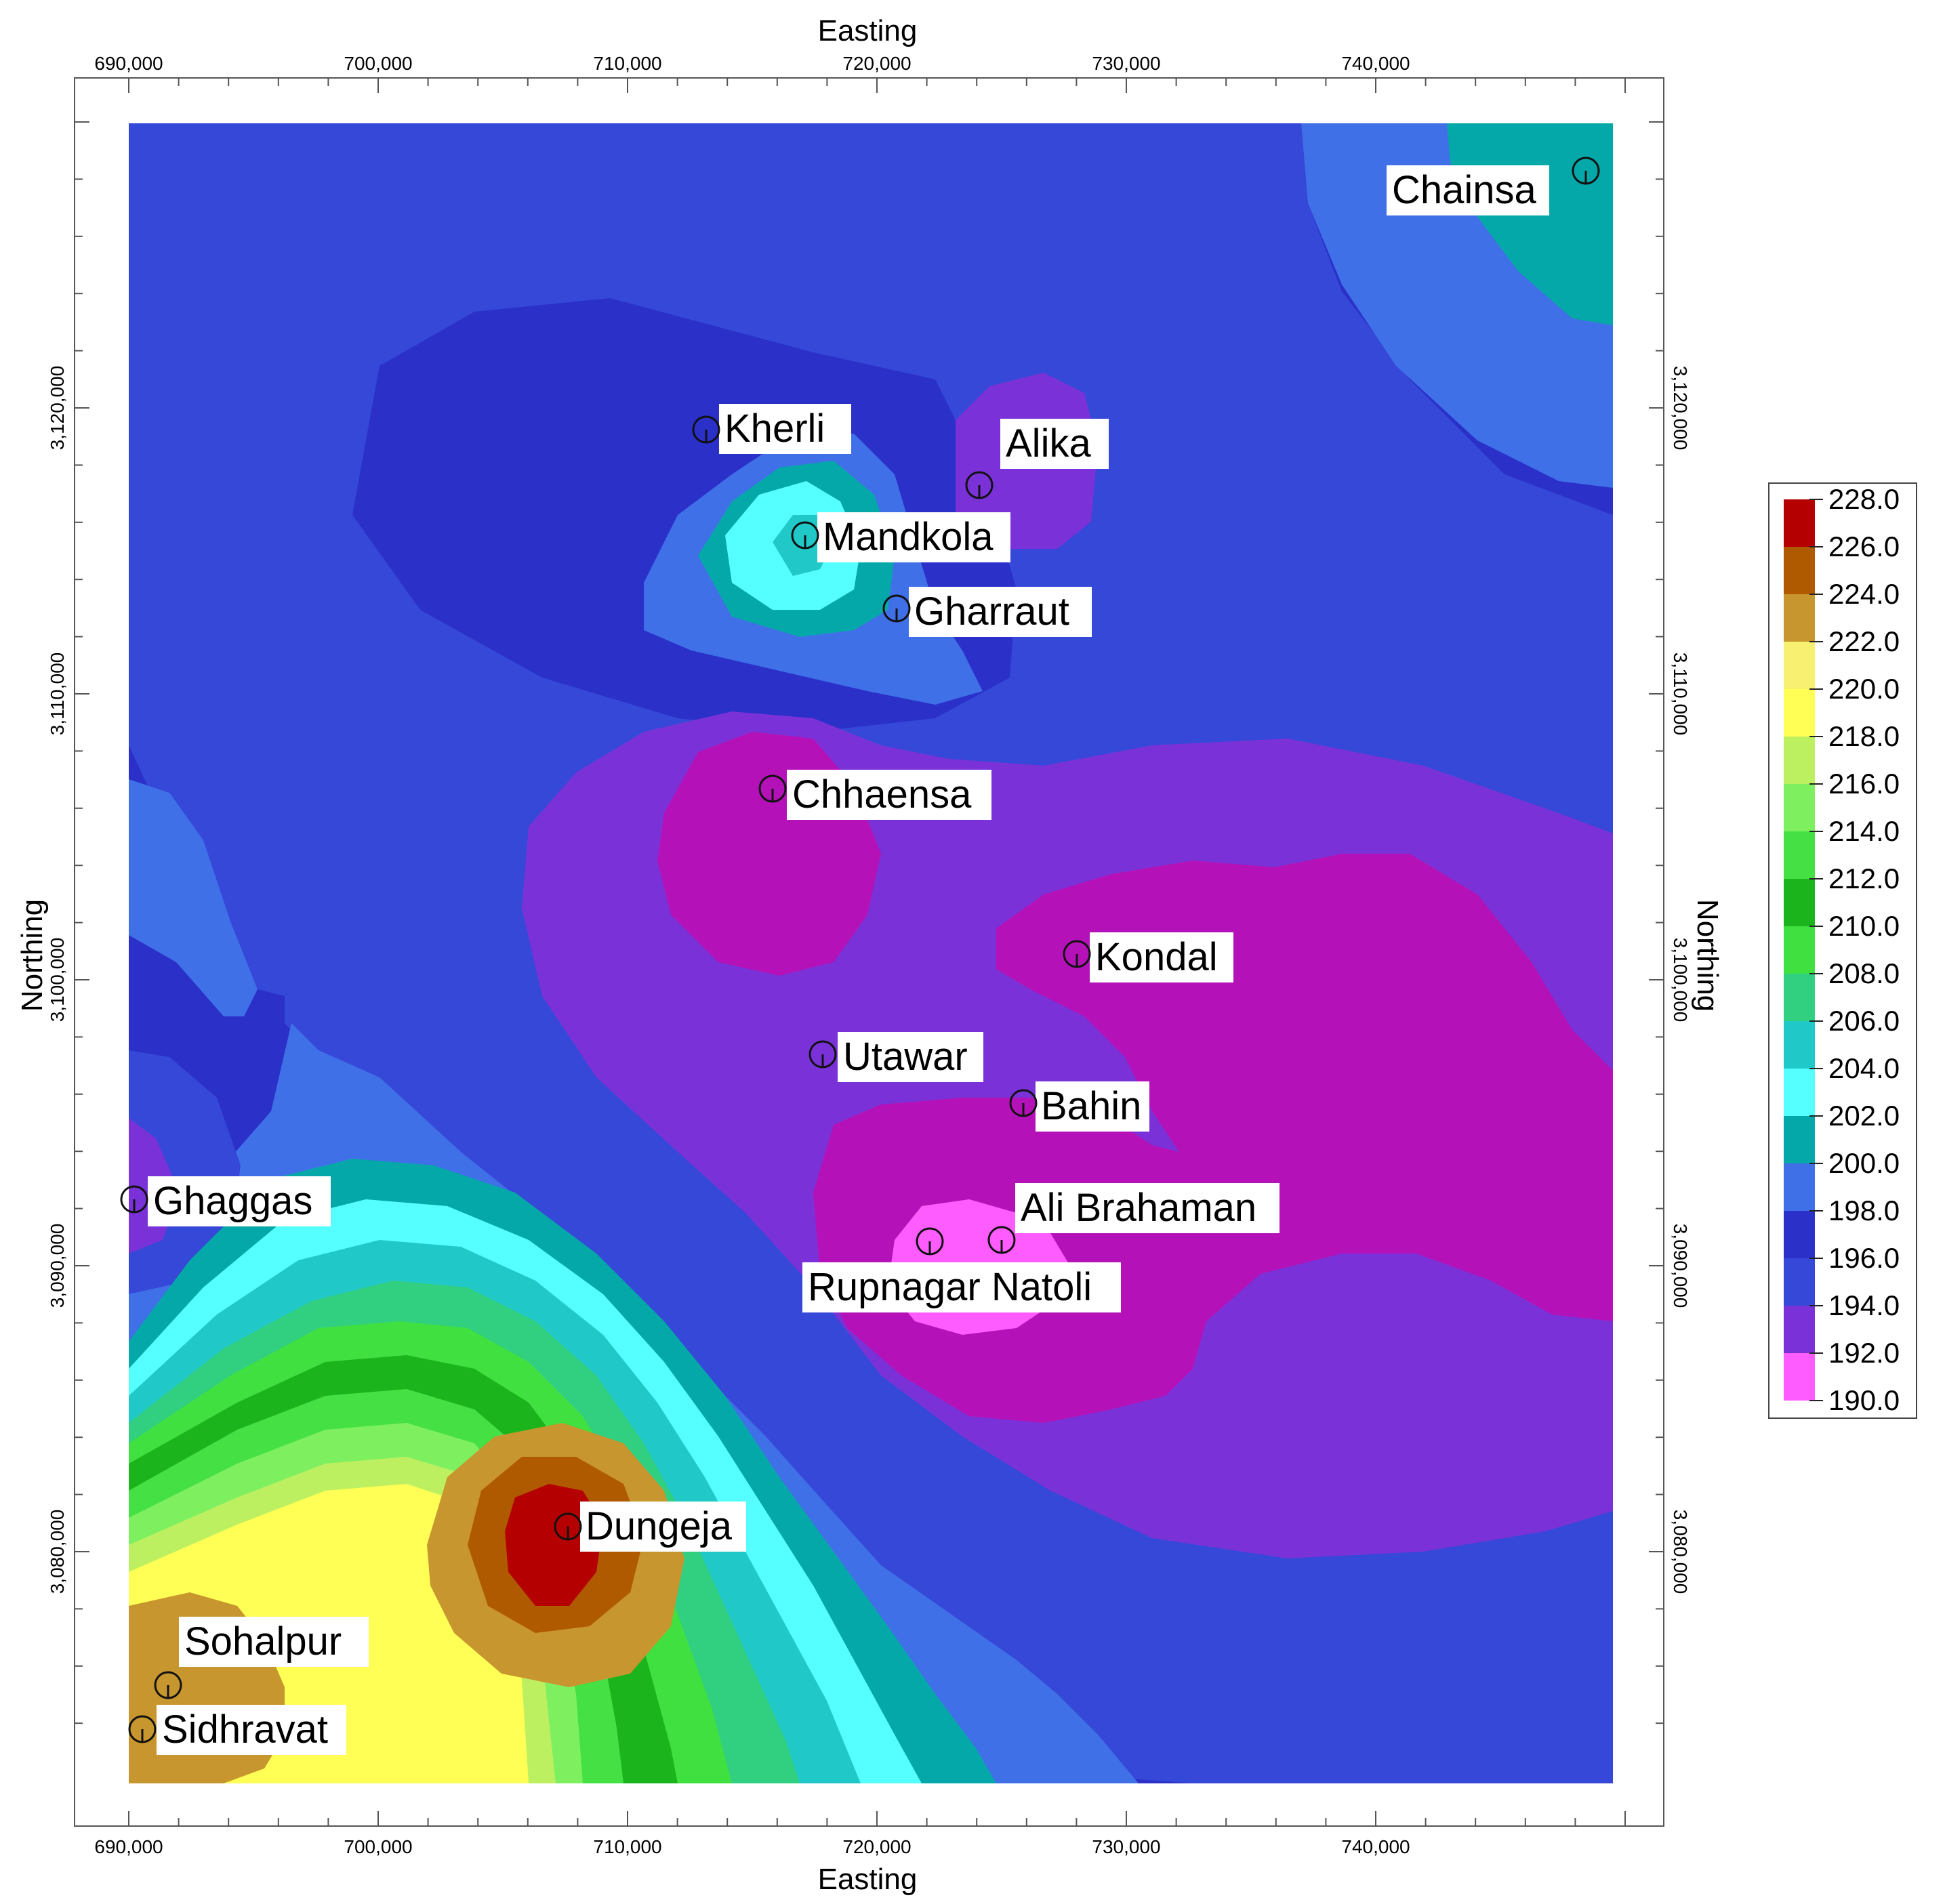 The image size is (1945, 1904). Describe the element at coordinates (1375, 63) in the screenshot. I see `easting-tick-label-top: 740,000` at that location.